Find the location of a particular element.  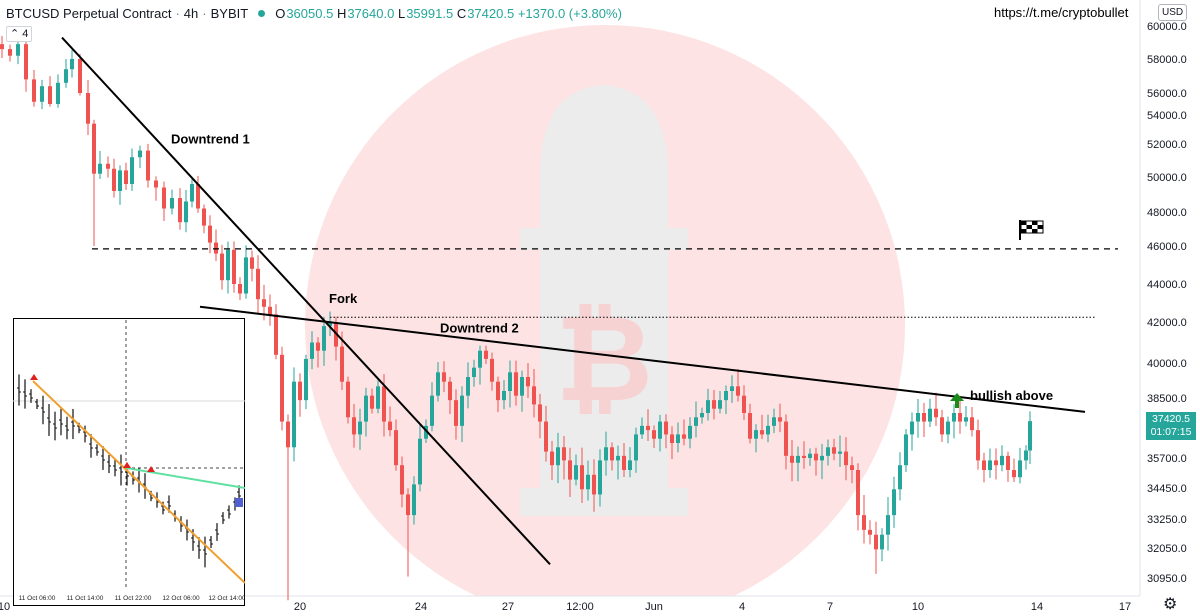

price-tick-label: 32050.0 is located at coordinates (1167, 549).